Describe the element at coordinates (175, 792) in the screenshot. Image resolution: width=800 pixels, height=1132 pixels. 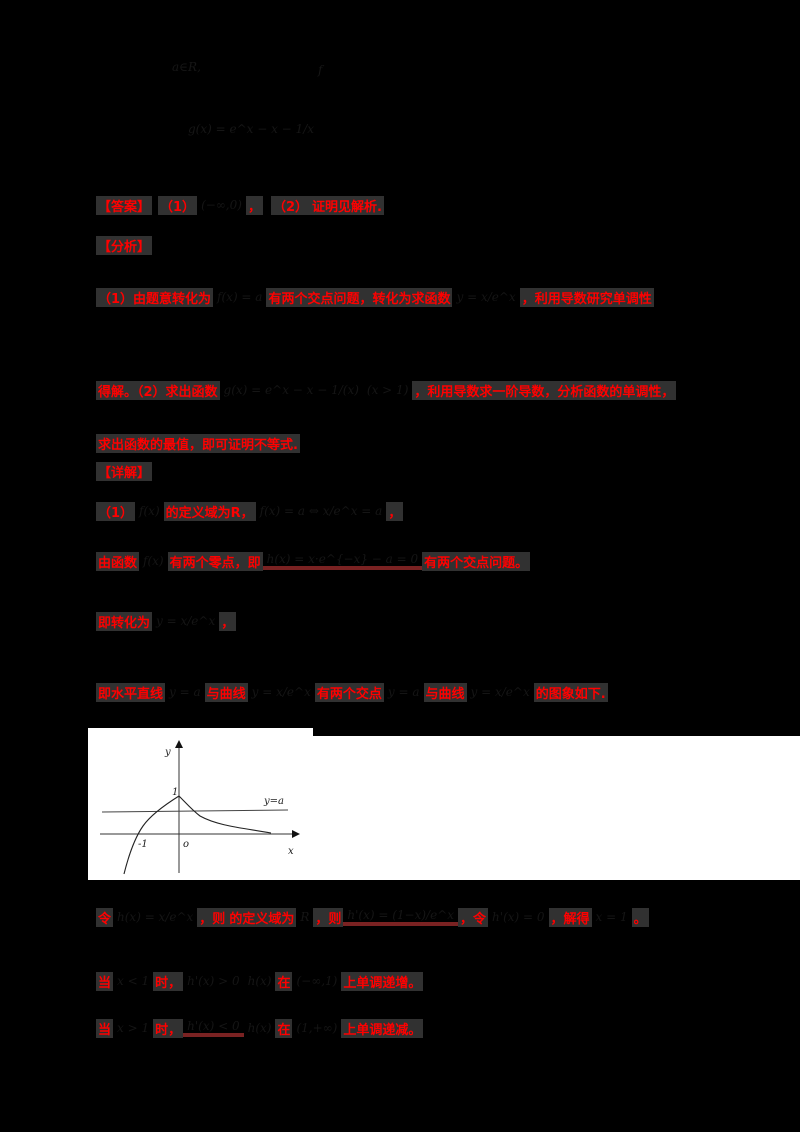
I see `y-tick-1: 1` at that location.